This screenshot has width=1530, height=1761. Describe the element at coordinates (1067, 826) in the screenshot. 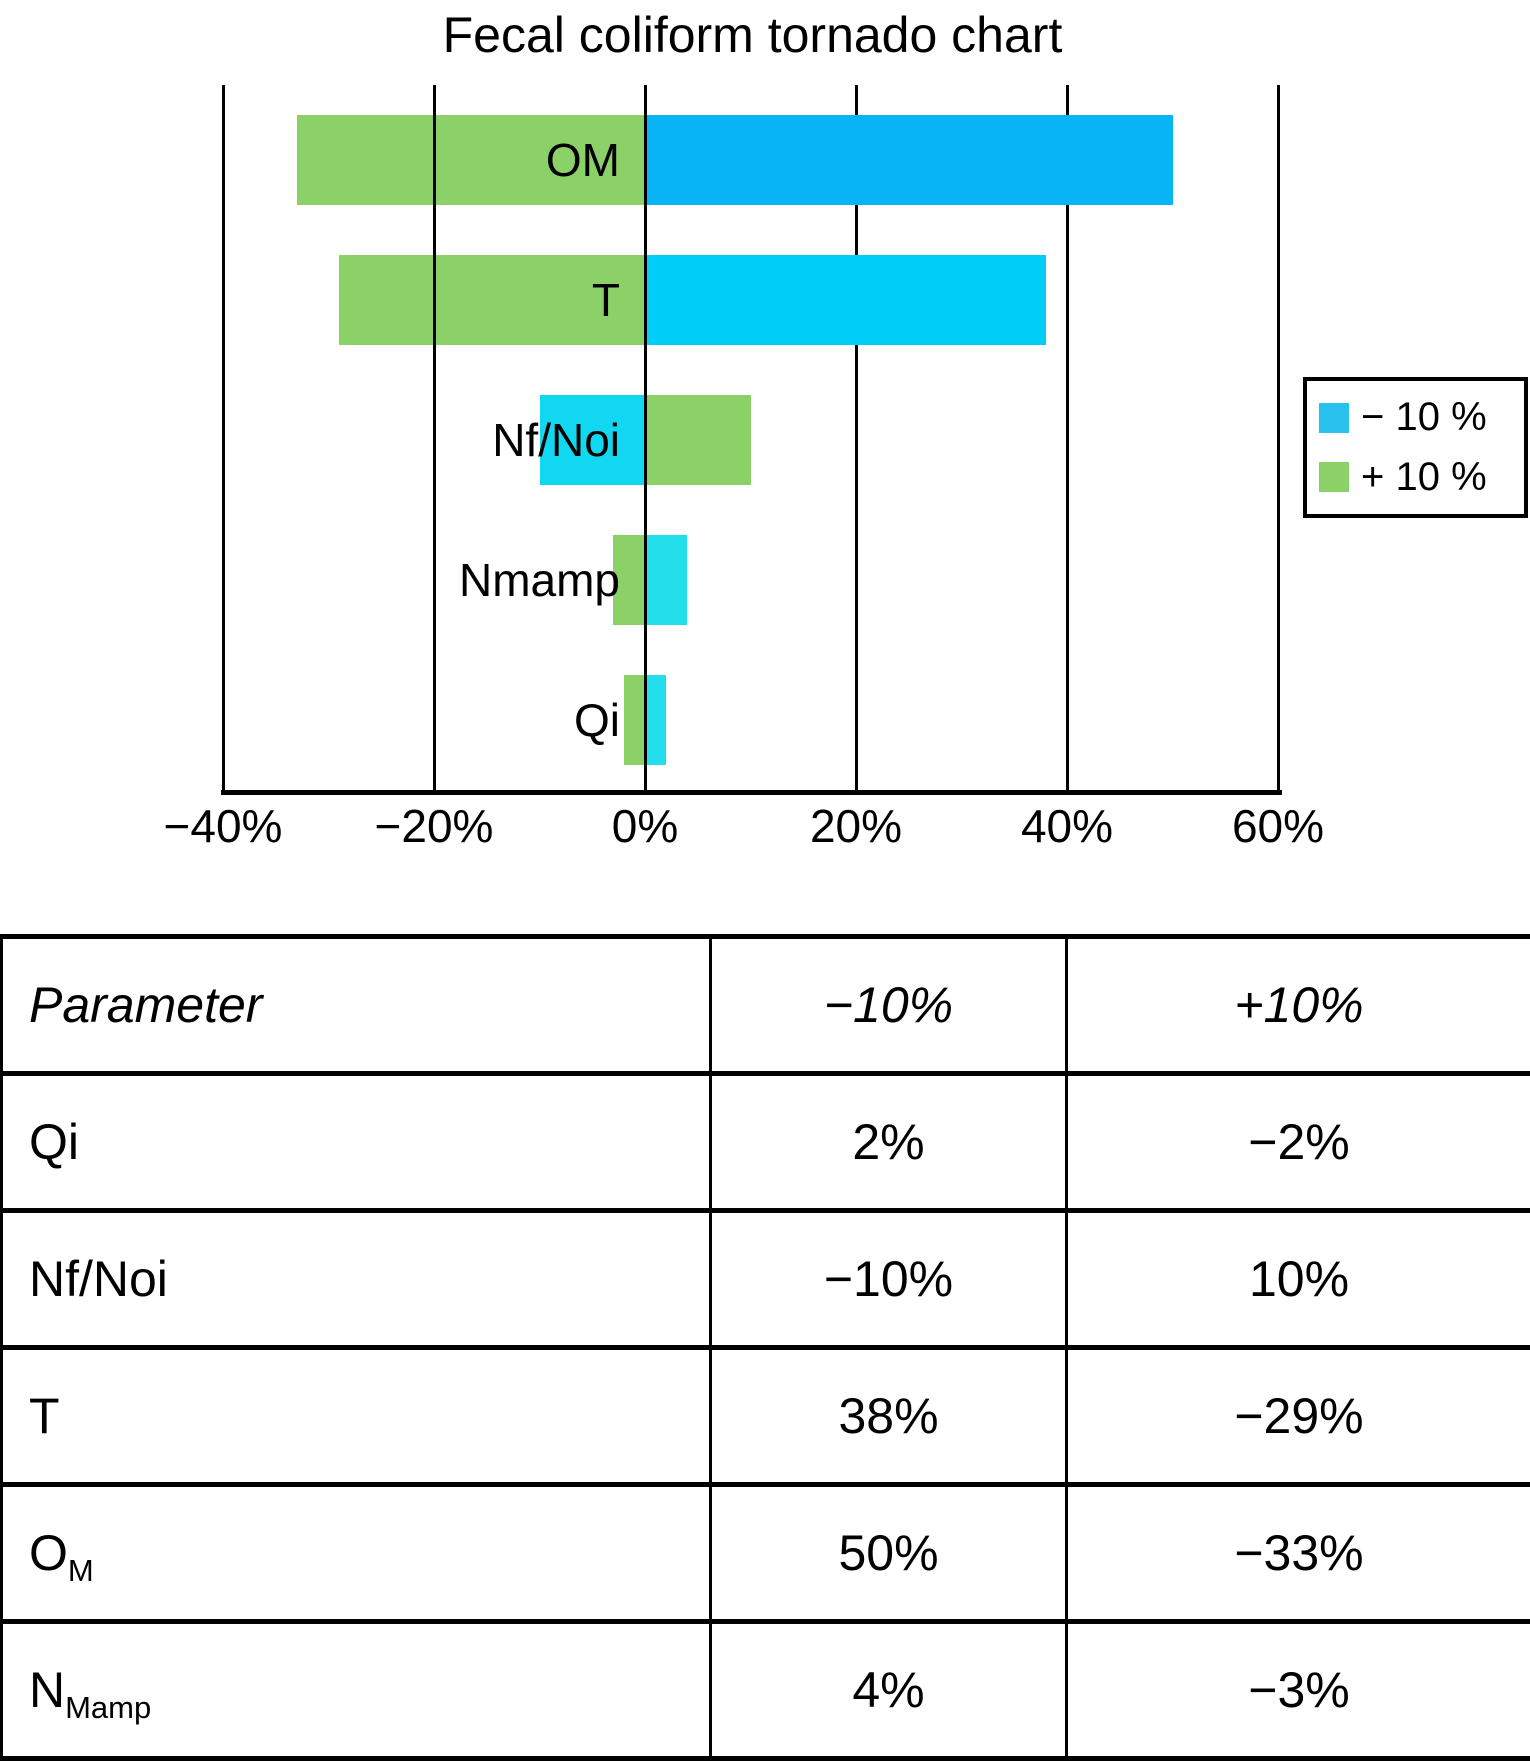

I see `x-tick-label: 40%` at that location.